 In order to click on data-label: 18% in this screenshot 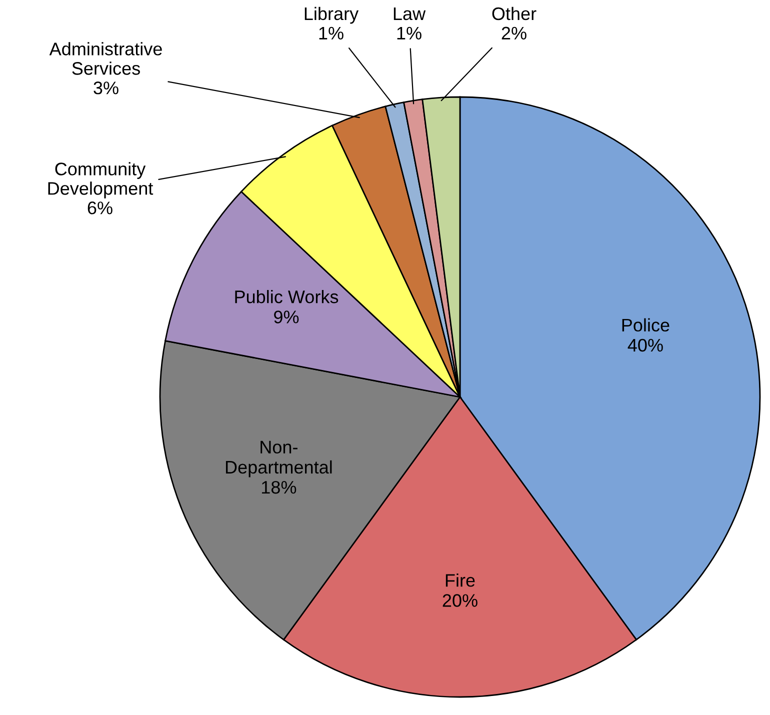, I will do `click(279, 487)`.